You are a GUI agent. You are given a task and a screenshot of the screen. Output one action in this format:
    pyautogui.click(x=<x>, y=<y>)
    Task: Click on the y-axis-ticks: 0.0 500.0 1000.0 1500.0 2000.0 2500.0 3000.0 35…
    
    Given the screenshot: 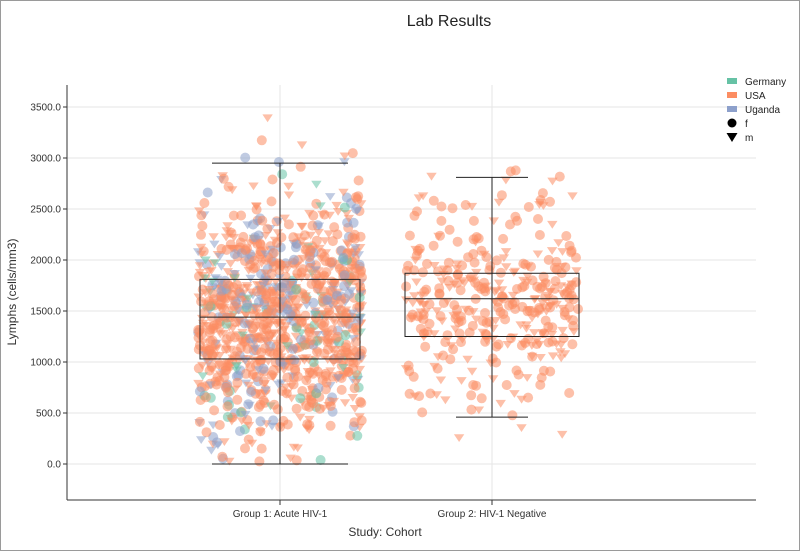 What is the action you would take?
    pyautogui.click(x=48, y=287)
    